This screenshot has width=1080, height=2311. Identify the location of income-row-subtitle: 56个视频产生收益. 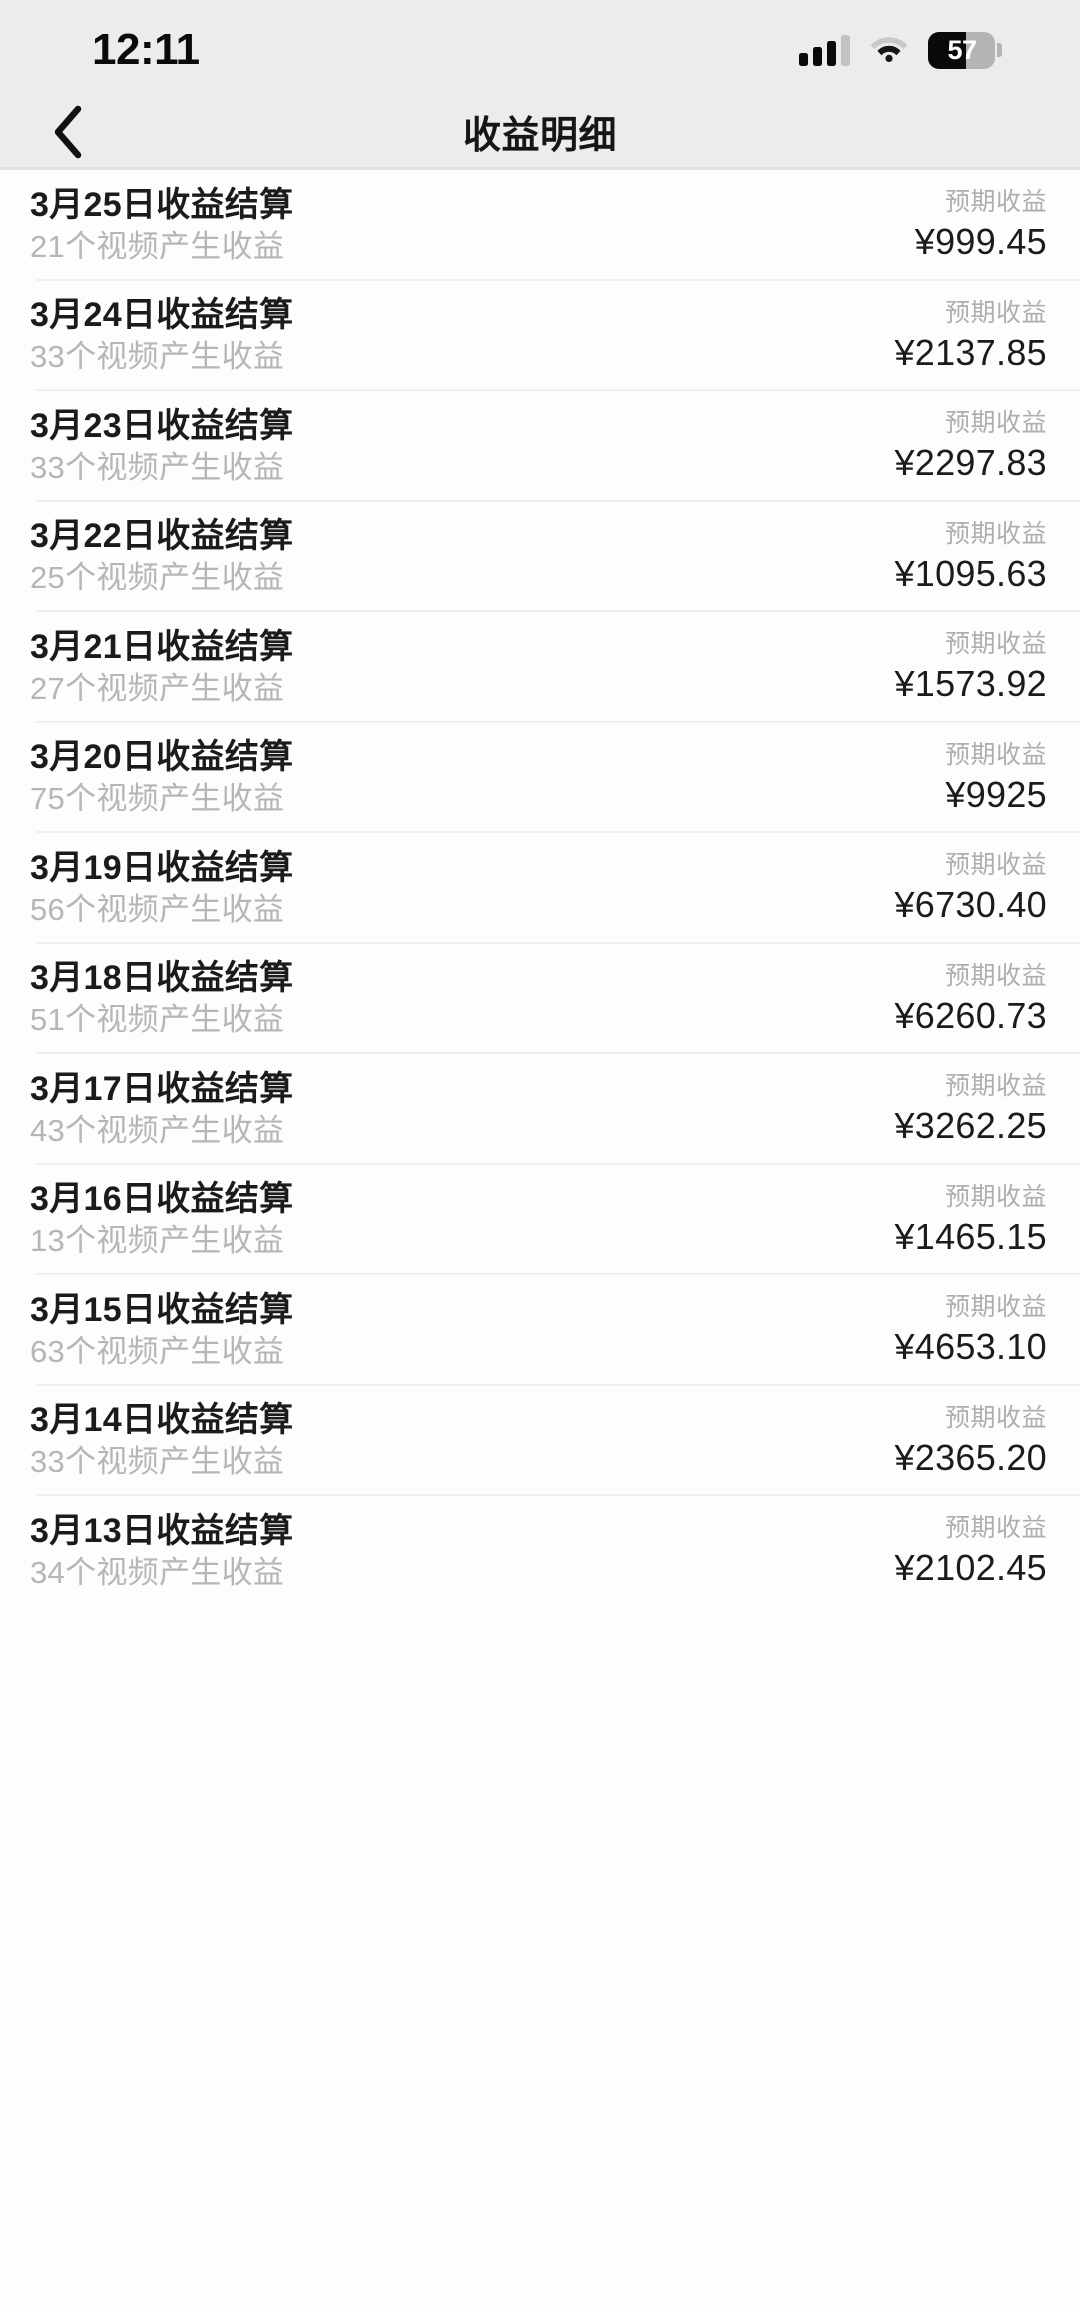
(157, 909).